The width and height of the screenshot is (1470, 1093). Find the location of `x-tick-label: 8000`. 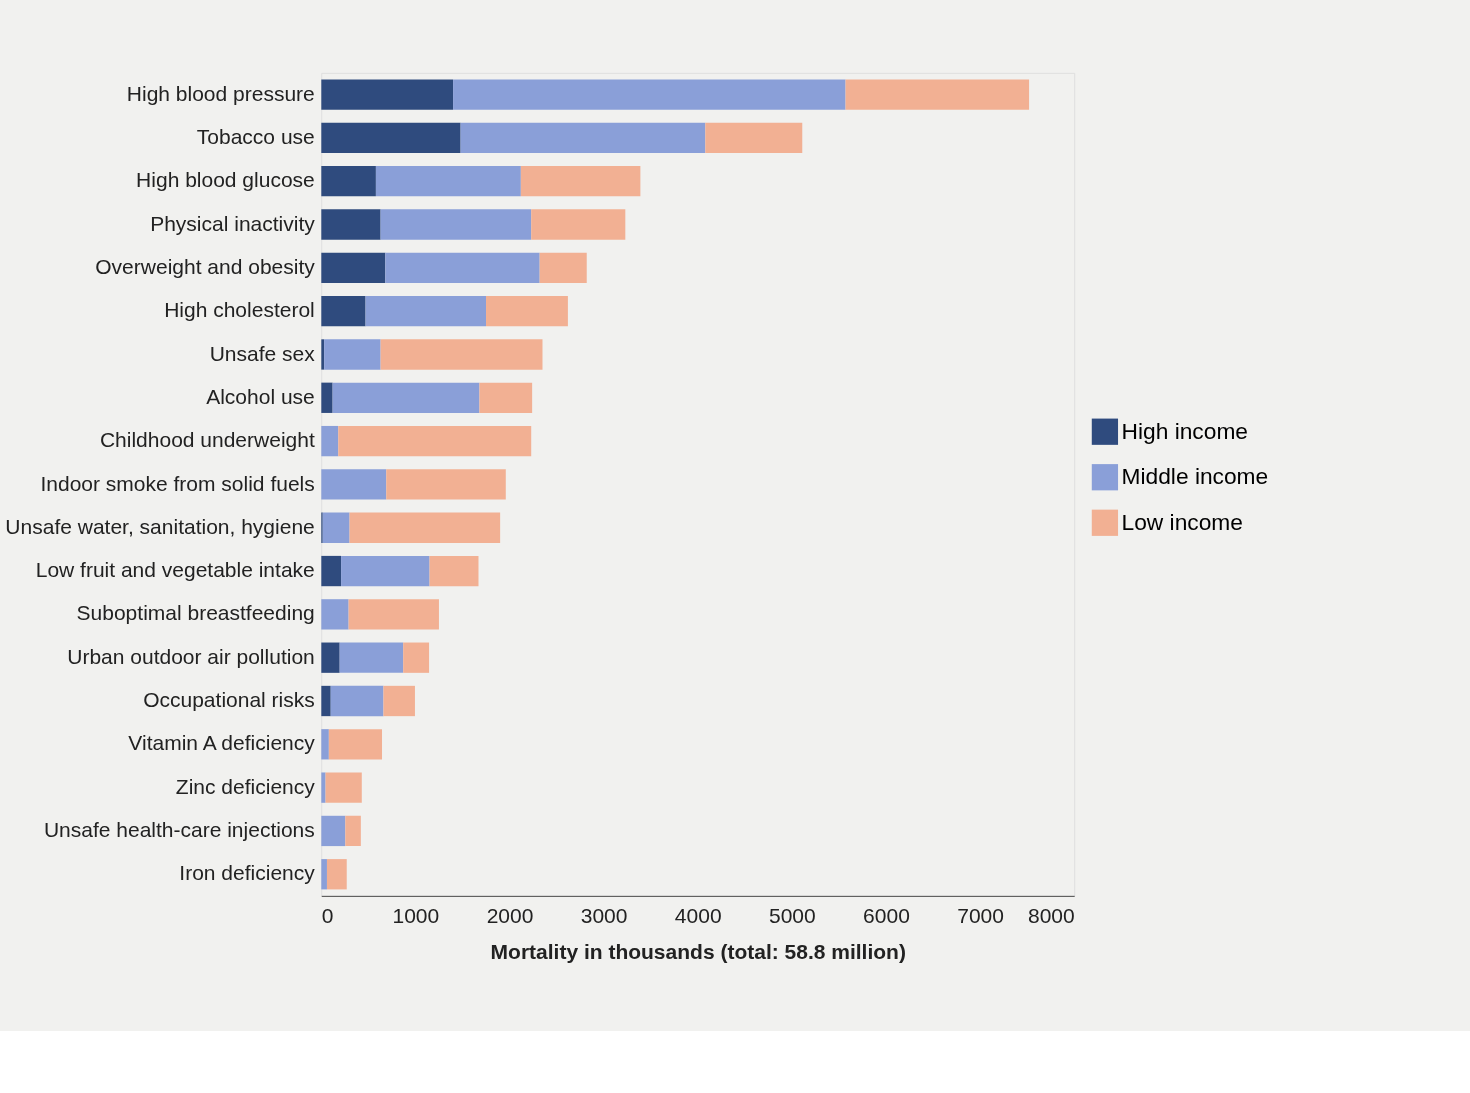

x-tick-label: 8000 is located at coordinates (1051, 916).